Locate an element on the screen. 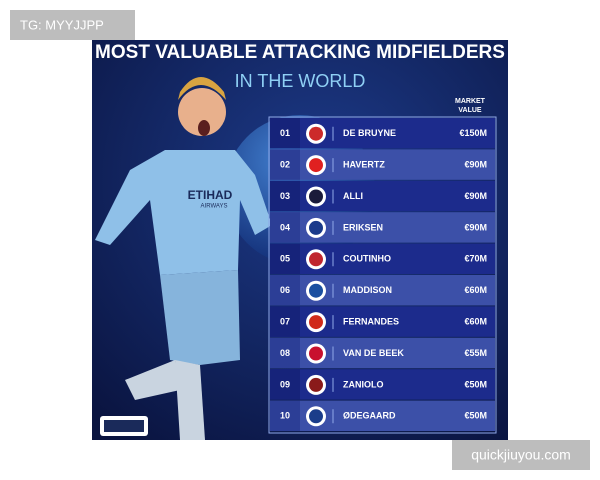 This screenshot has width=600, height=480. rank: 05 is located at coordinates (285, 259).